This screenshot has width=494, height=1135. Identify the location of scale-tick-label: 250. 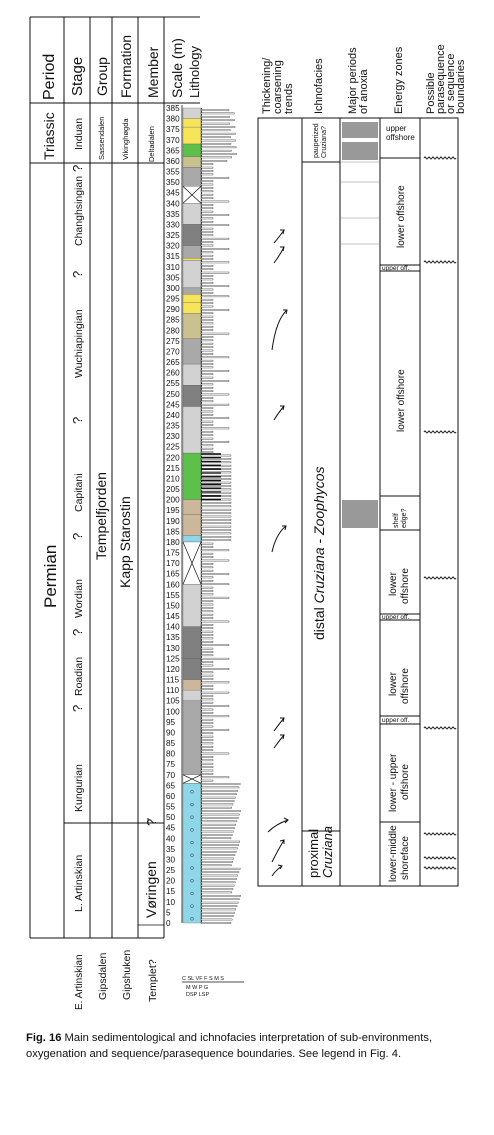
(173, 394).